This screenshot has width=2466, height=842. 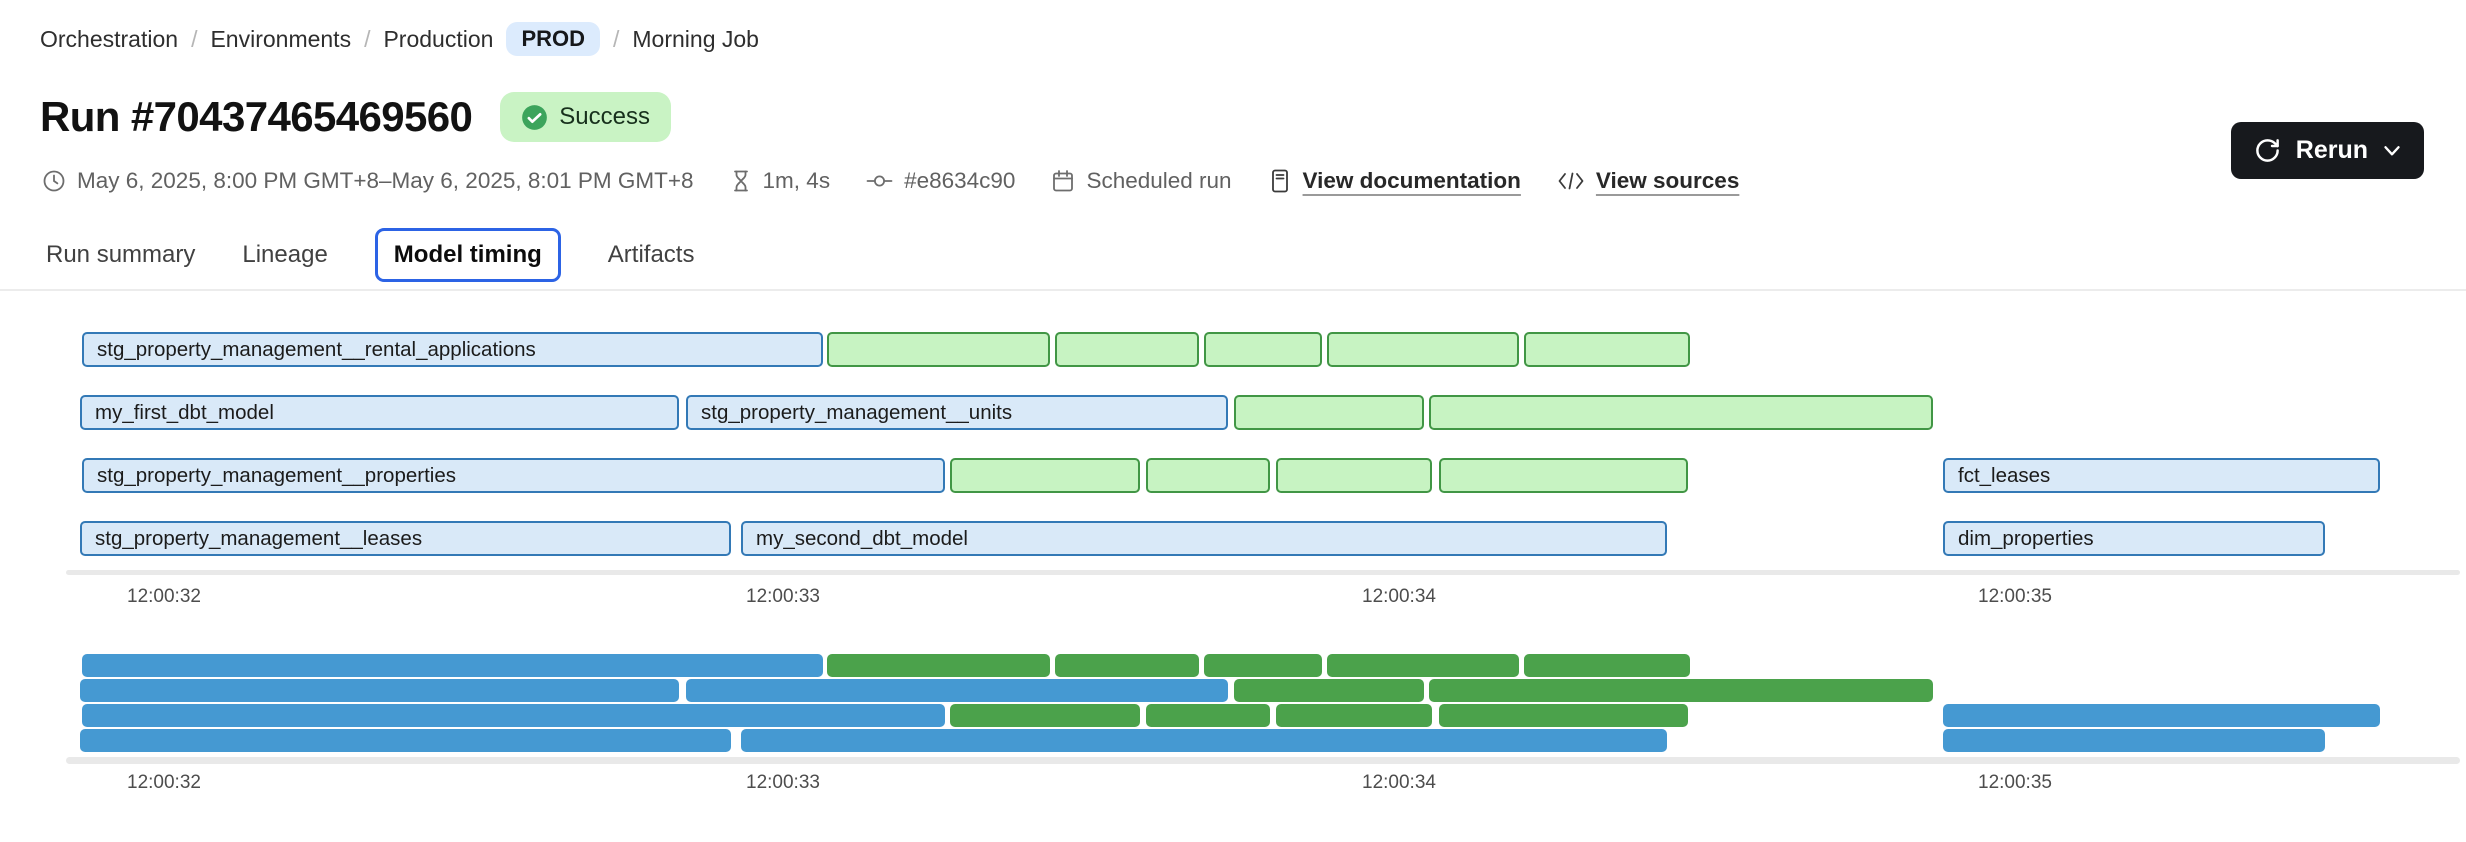 What do you see at coordinates (1263, 572) in the screenshot?
I see `timeline-scrollbar` at bounding box center [1263, 572].